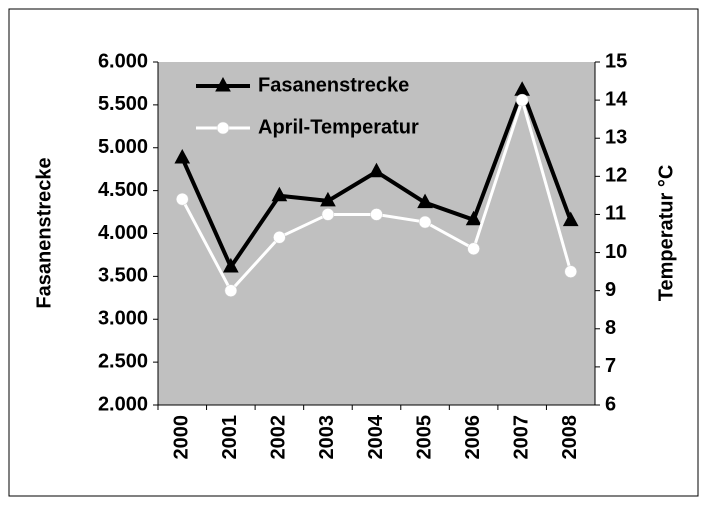  Describe the element at coordinates (424, 437) in the screenshot. I see `x-tick-label: 2005` at that location.